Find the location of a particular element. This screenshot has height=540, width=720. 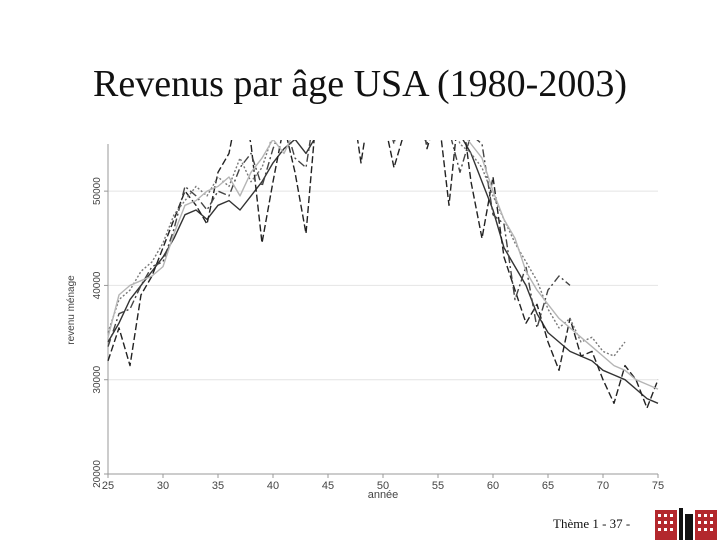

x-tick-label: 30 is located at coordinates (163, 486).